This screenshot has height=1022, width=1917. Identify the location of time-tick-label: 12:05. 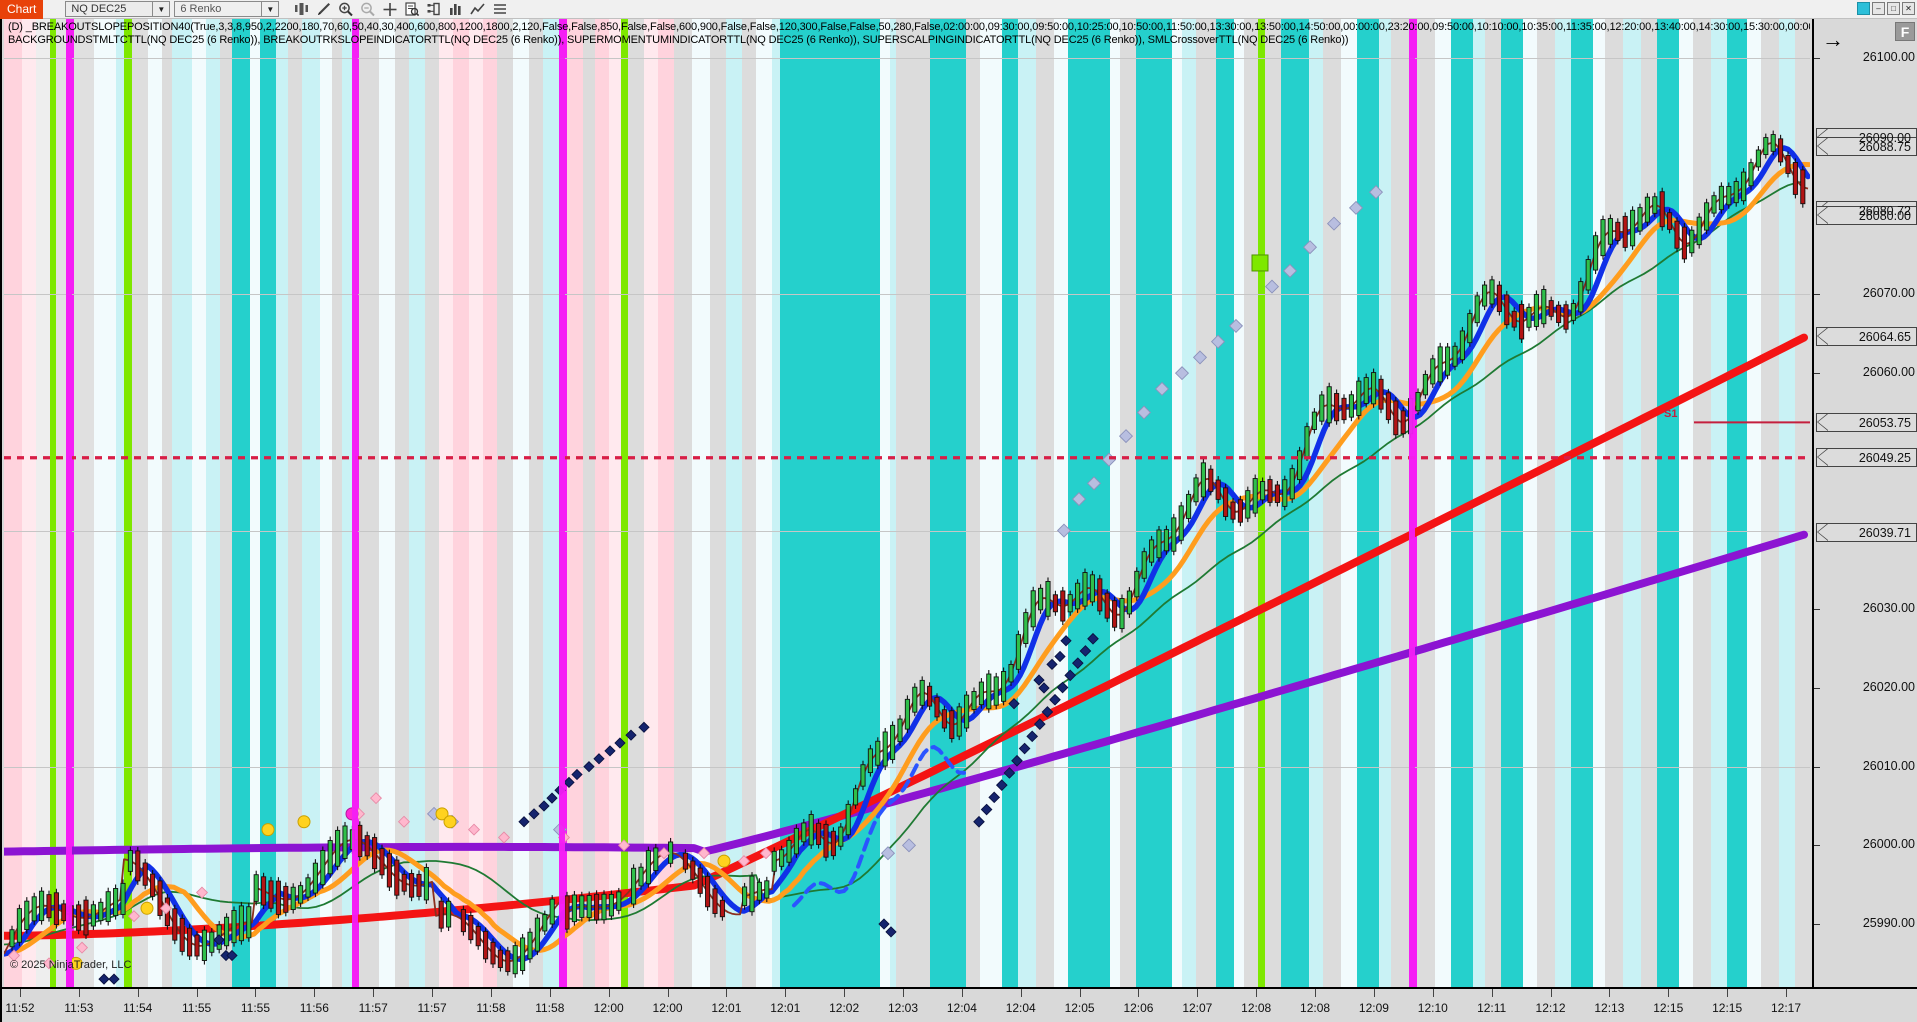
(1079, 1008).